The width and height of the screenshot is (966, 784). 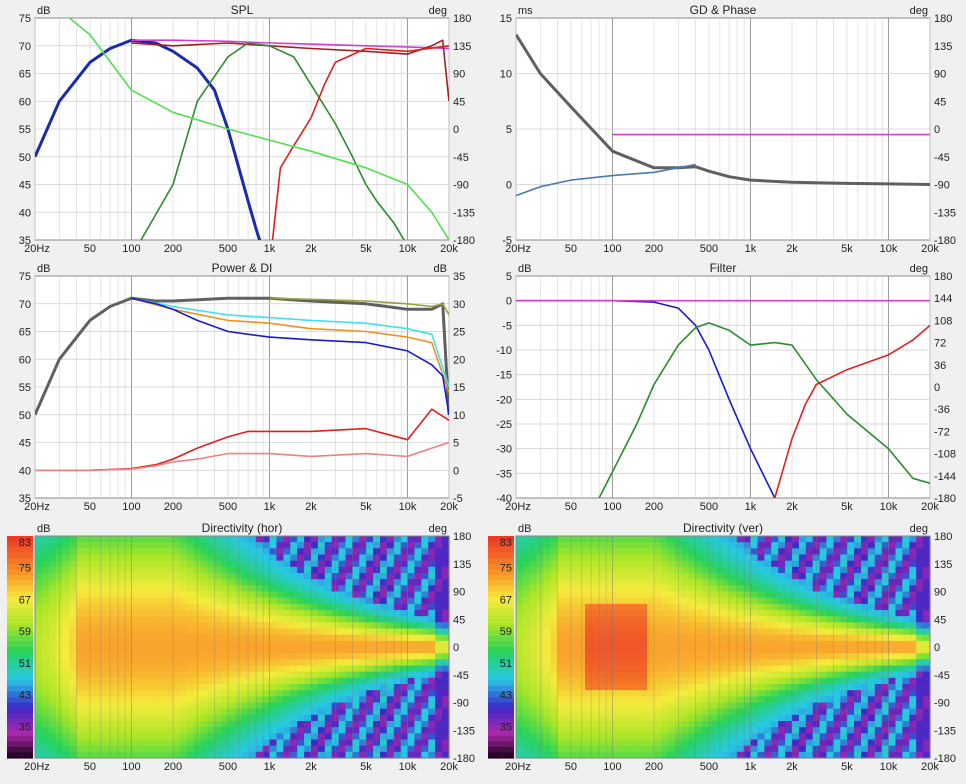 I want to click on y2-tick-label: 0, so click(x=937, y=388).